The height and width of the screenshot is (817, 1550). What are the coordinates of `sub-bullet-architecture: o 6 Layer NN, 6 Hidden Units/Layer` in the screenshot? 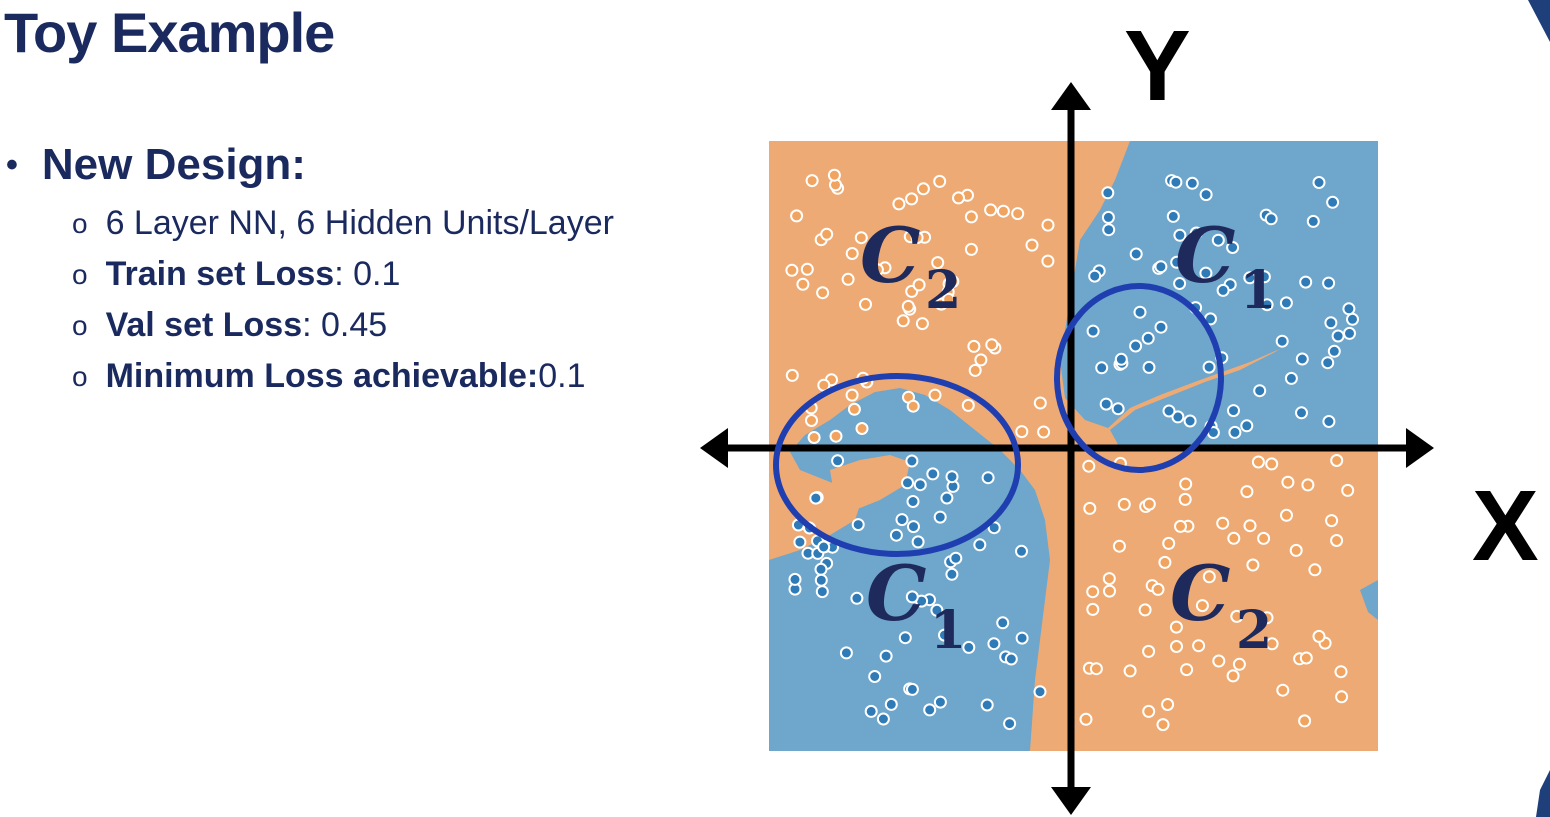 It's located at (343, 223).